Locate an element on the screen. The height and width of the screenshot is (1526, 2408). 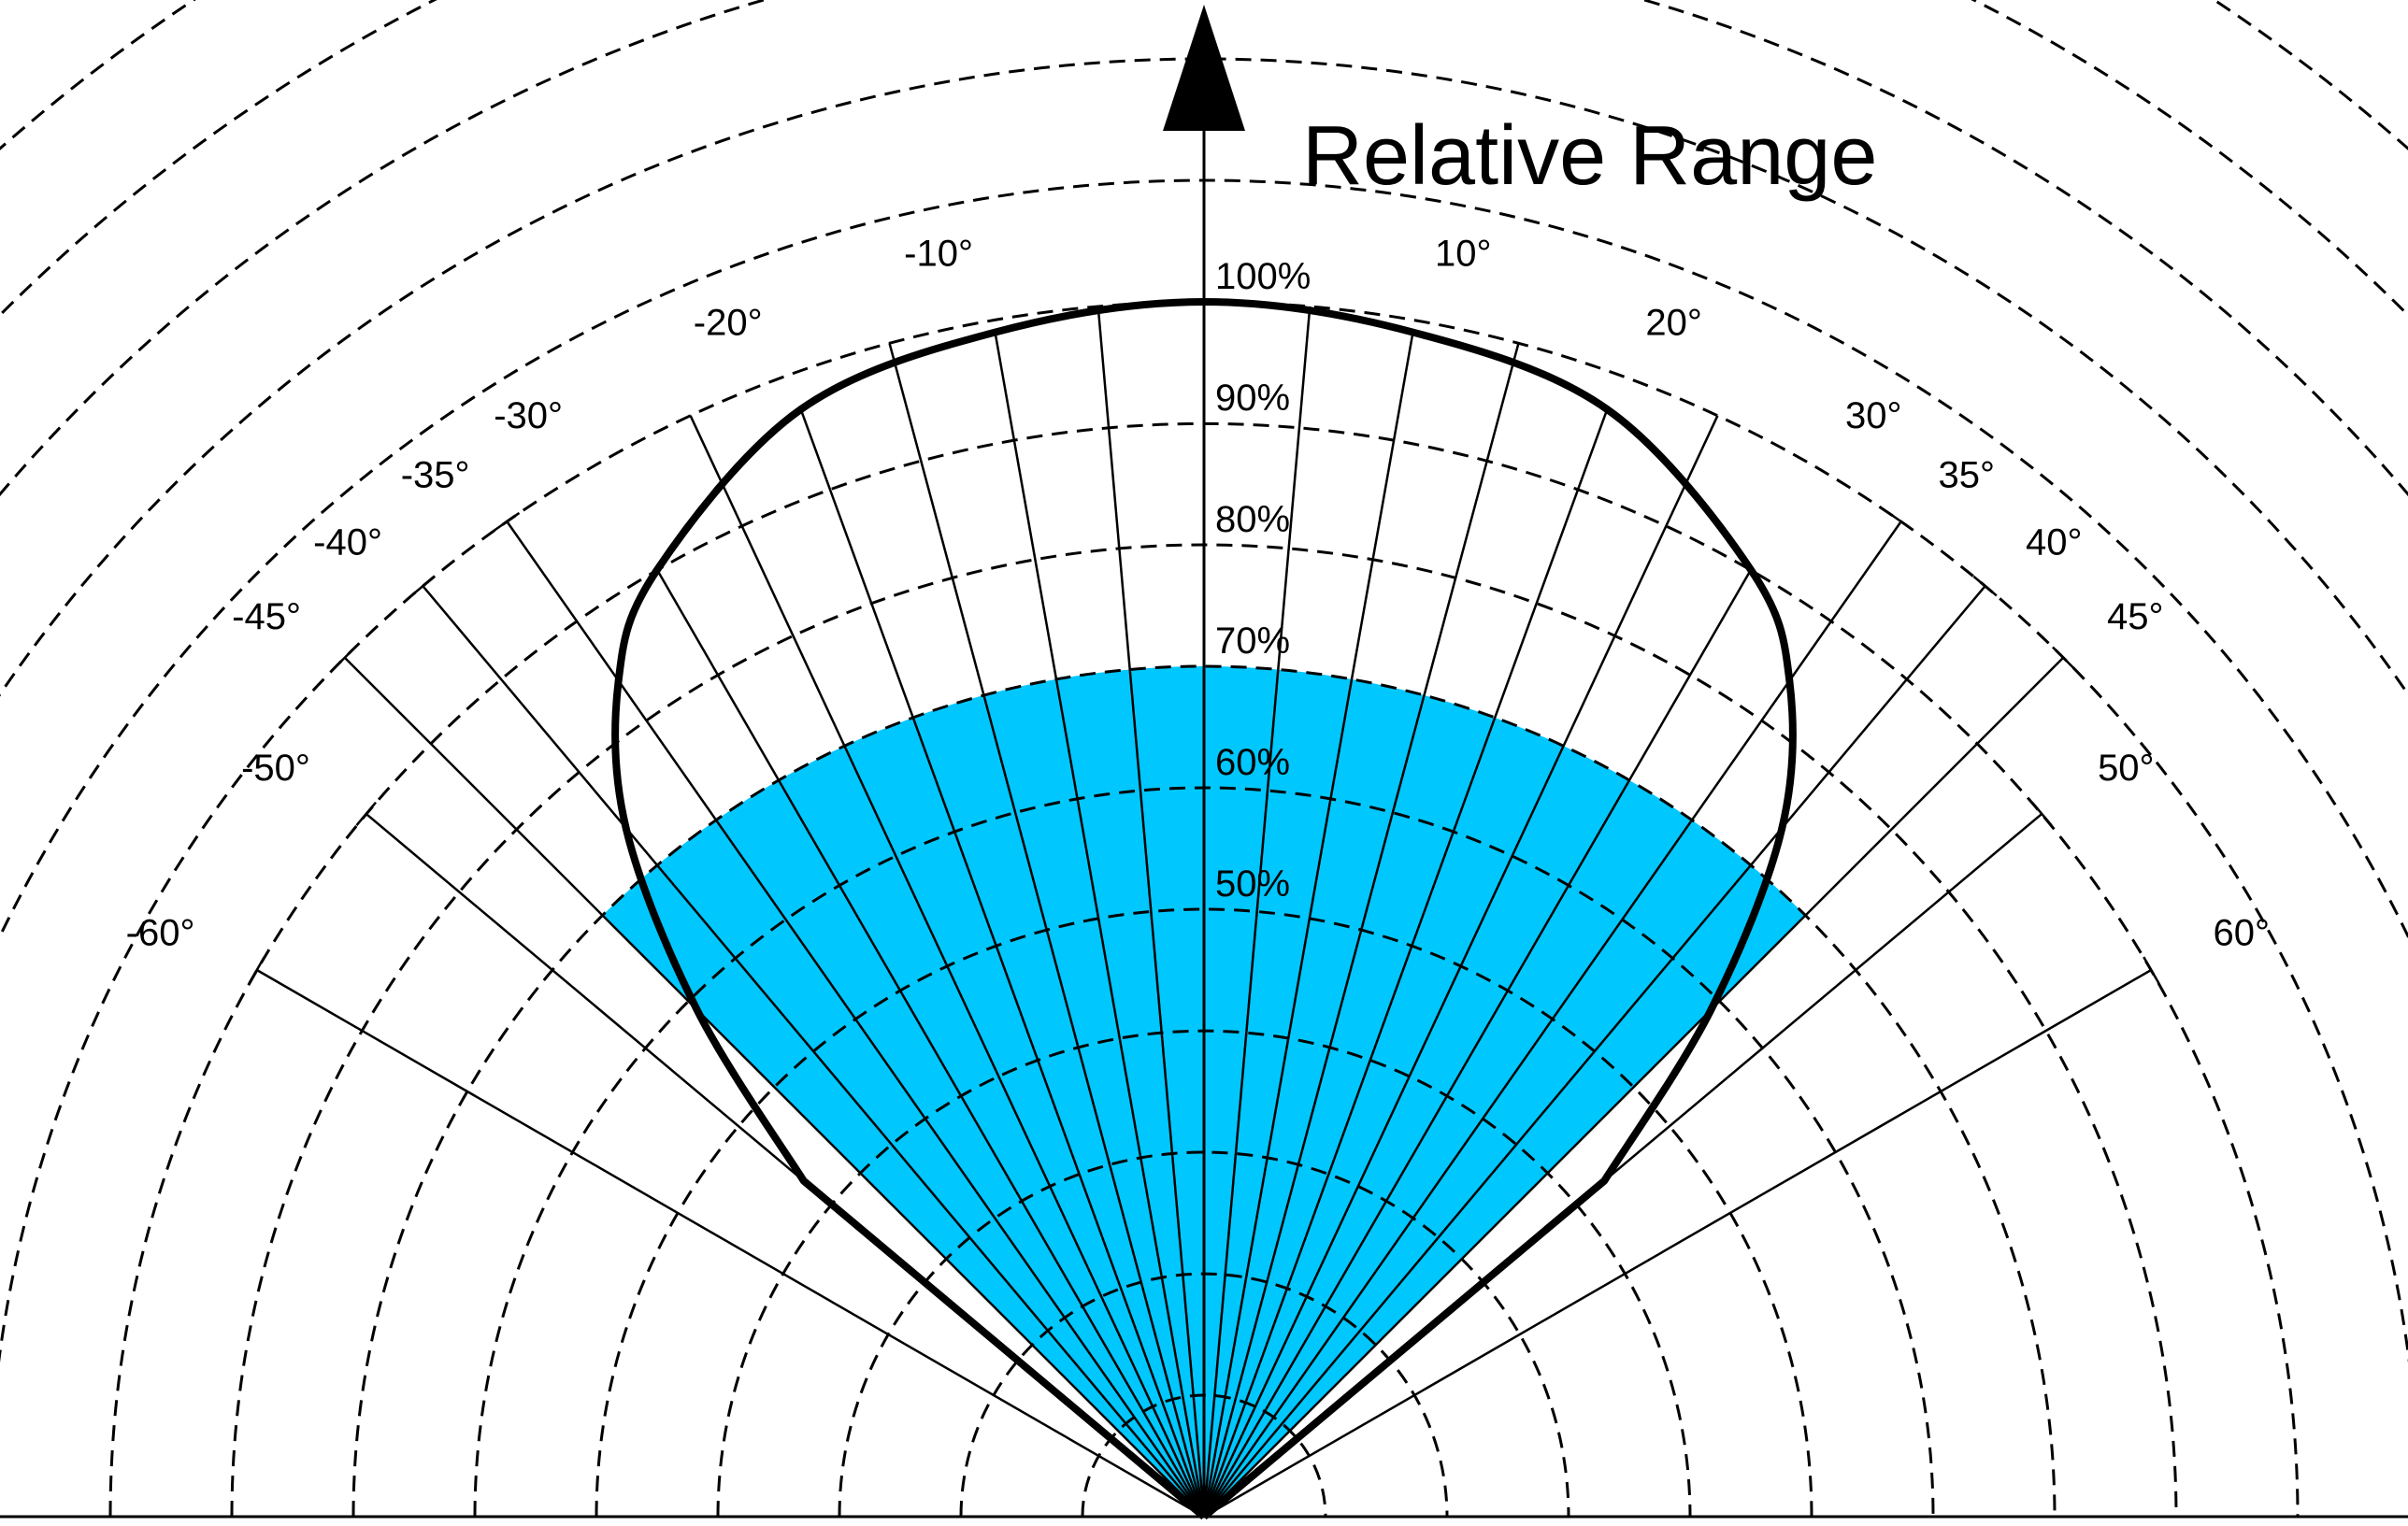
angle-label-neg60: -60° is located at coordinates (160, 933).